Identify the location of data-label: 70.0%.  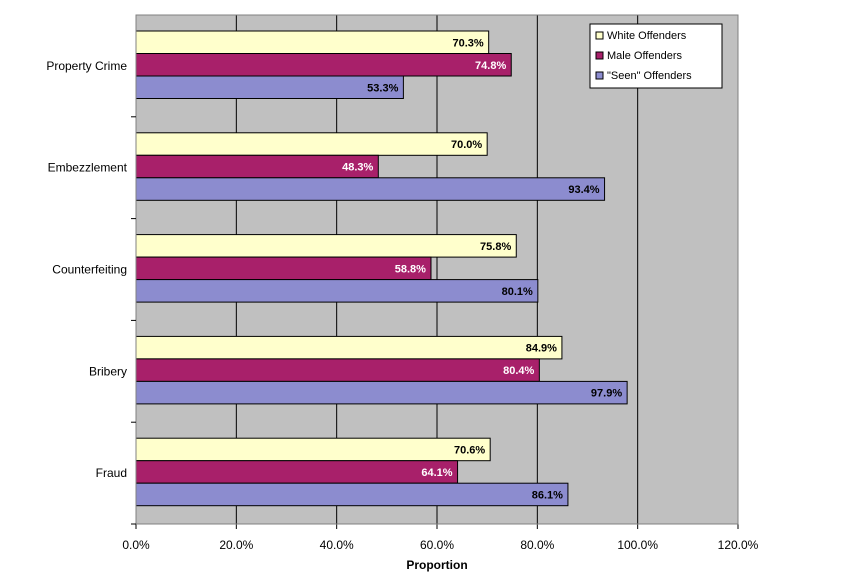
(466, 145).